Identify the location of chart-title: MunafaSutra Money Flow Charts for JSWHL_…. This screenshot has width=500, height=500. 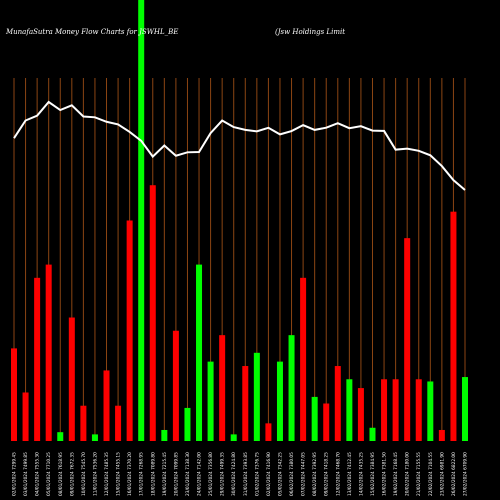
(91, 32).